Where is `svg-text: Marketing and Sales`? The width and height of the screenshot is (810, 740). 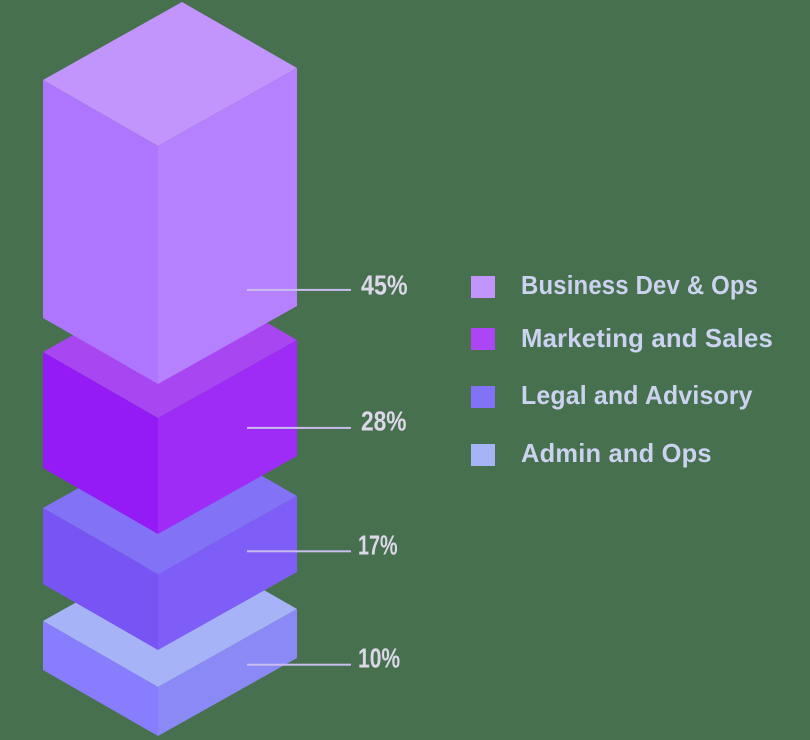 svg-text: Marketing and Sales is located at coordinates (647, 339).